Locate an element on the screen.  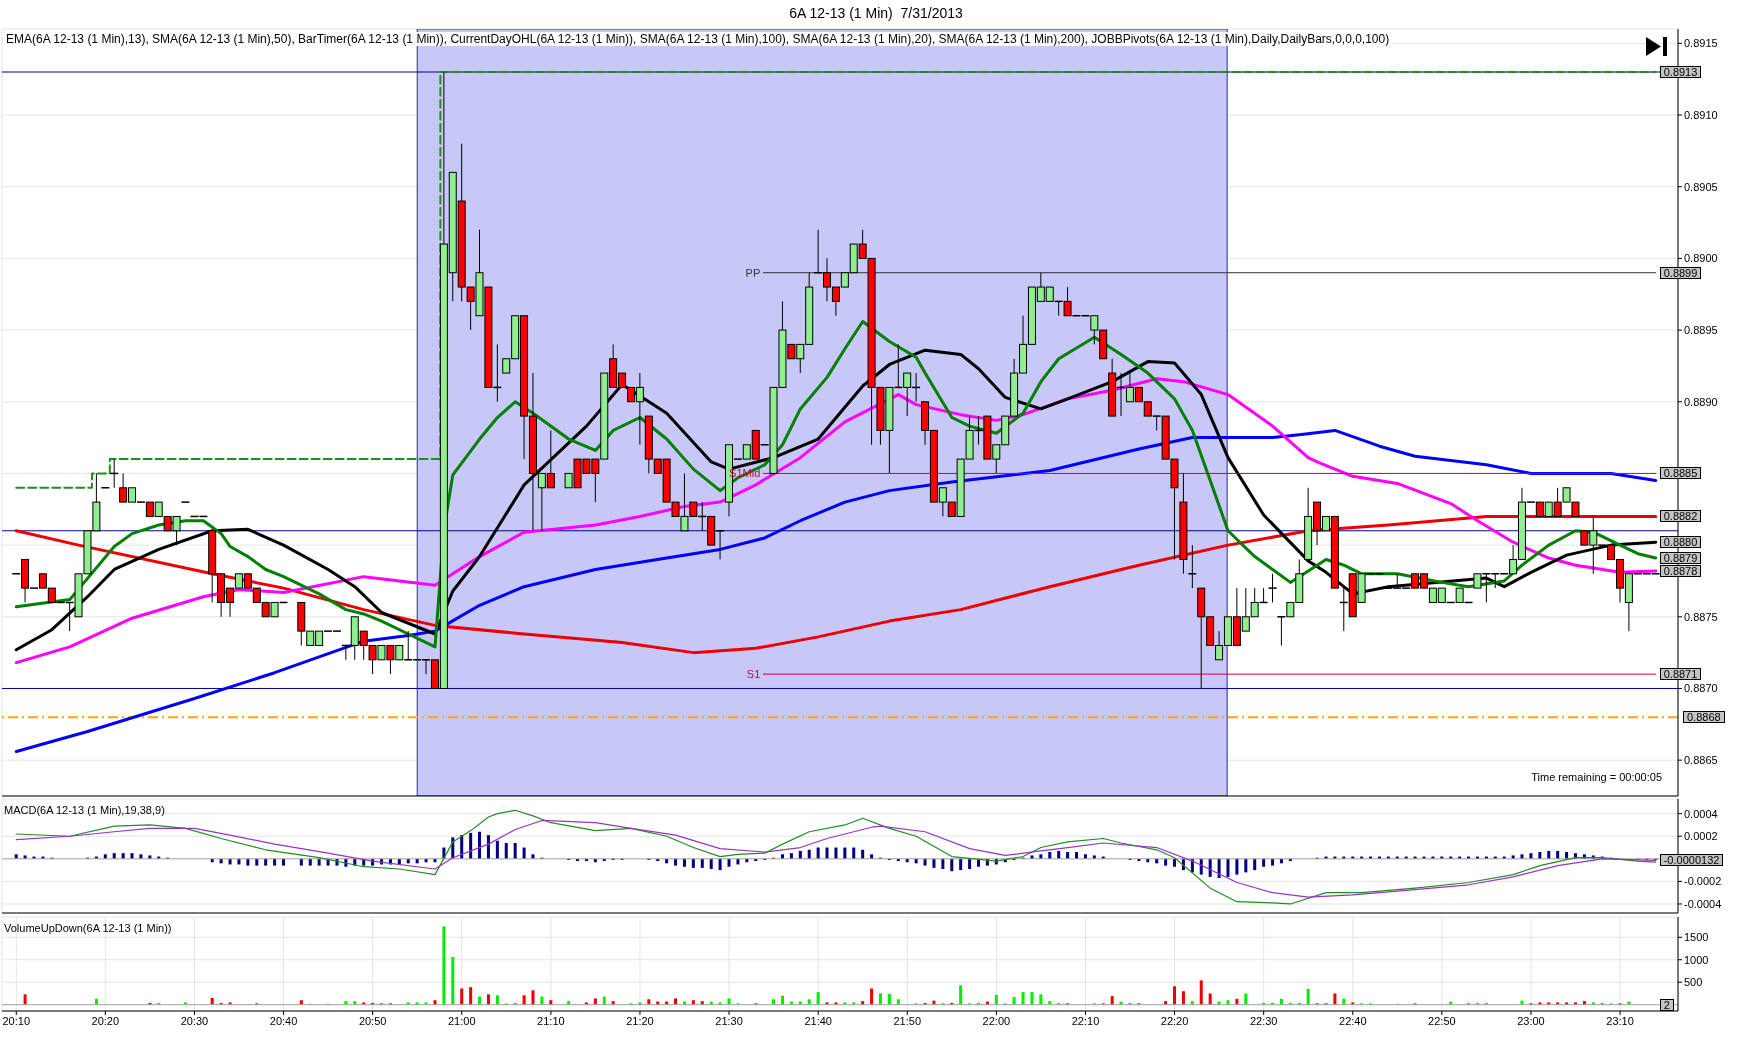
data-label: 0.8882 is located at coordinates (1680, 516).